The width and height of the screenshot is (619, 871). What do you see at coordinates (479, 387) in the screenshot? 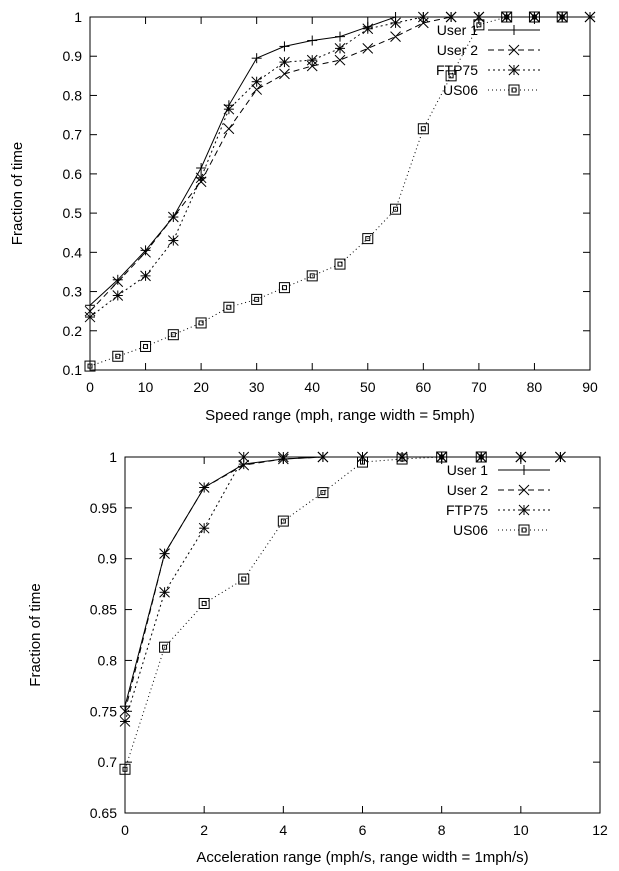
I see `x-tick-label: 70` at bounding box center [479, 387].